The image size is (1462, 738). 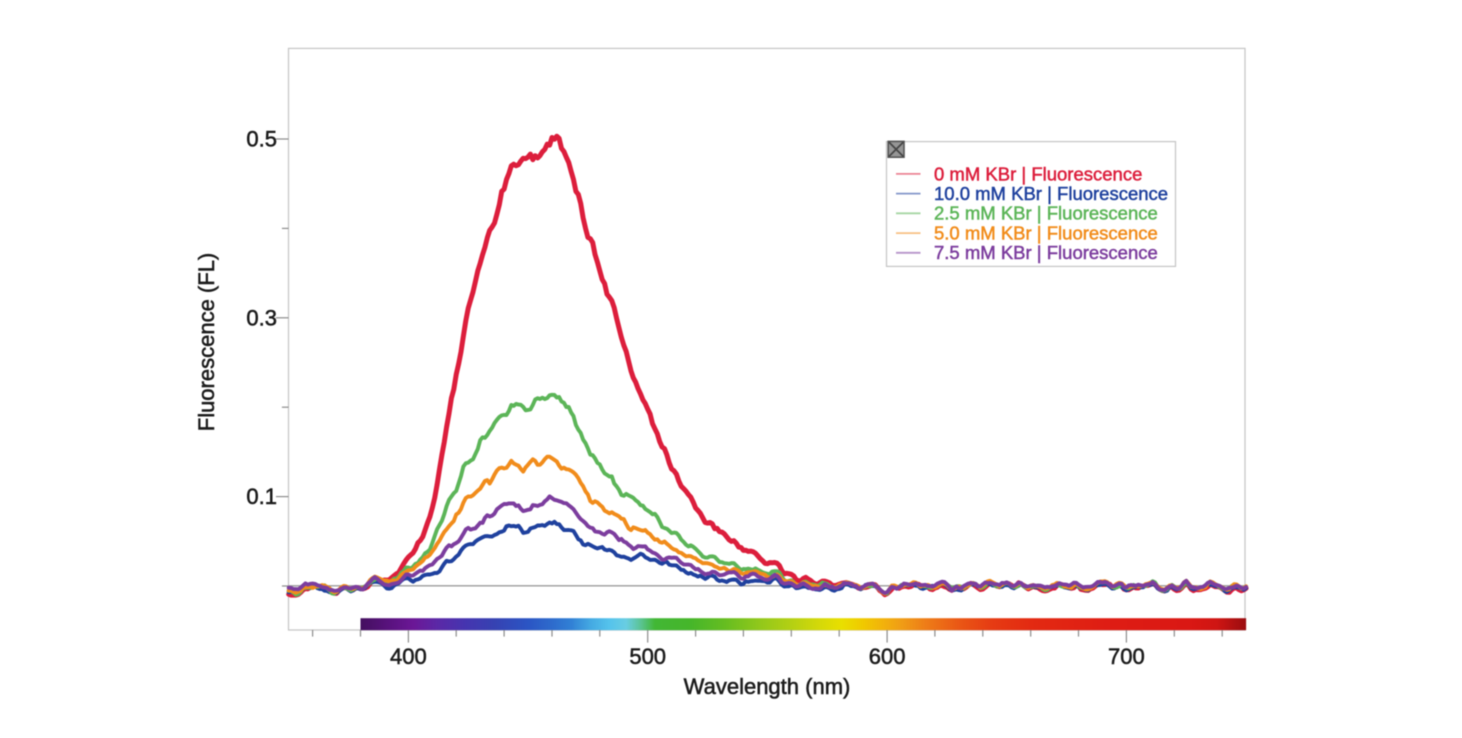 I want to click on svg-text: 500, so click(x=647, y=656).